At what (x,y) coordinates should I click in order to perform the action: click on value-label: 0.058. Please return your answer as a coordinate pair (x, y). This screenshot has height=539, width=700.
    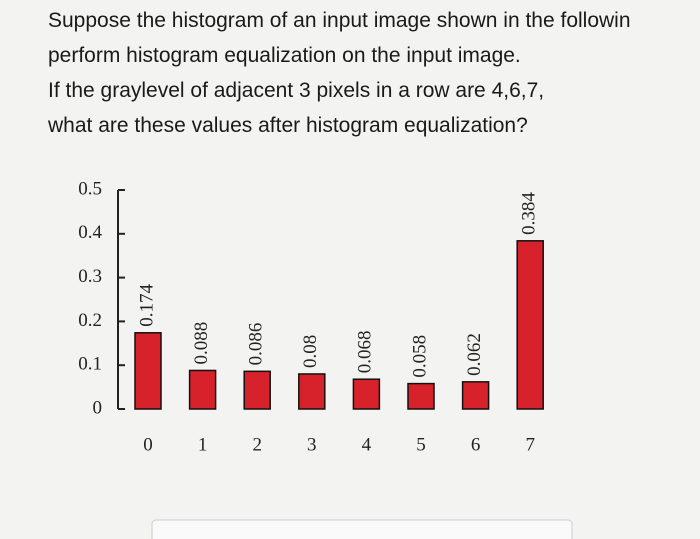
    Looking at the image, I should click on (419, 356).